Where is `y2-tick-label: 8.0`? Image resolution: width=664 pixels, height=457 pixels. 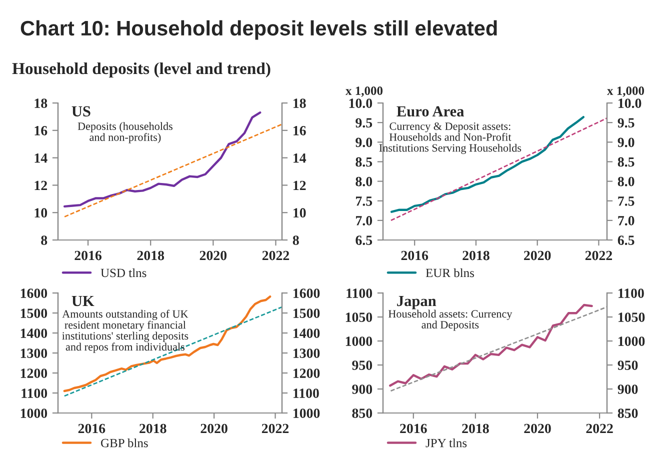 y2-tick-label: 8.0 is located at coordinates (626, 181).